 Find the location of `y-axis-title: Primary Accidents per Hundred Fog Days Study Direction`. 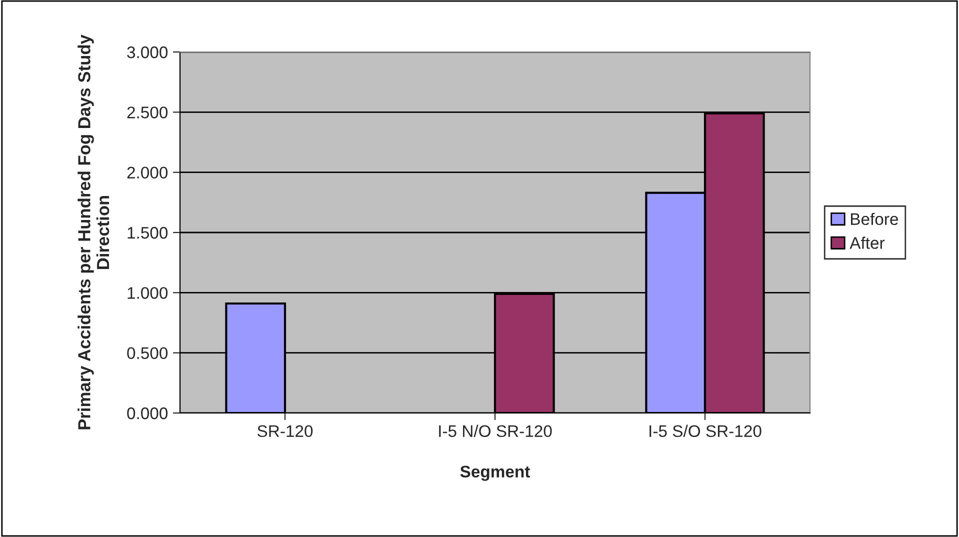

y-axis-title: Primary Accidents per Hundred Fog Days Study Direction is located at coordinates (94, 232).